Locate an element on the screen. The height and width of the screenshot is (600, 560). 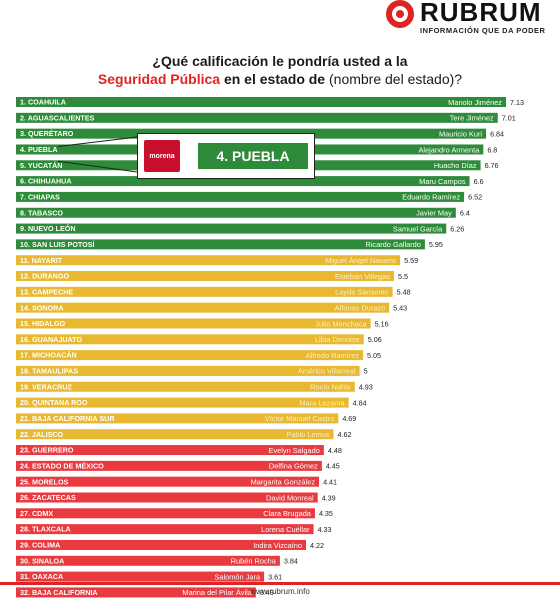
governor-label: Julio Menchaca is located at coordinates (341, 323).